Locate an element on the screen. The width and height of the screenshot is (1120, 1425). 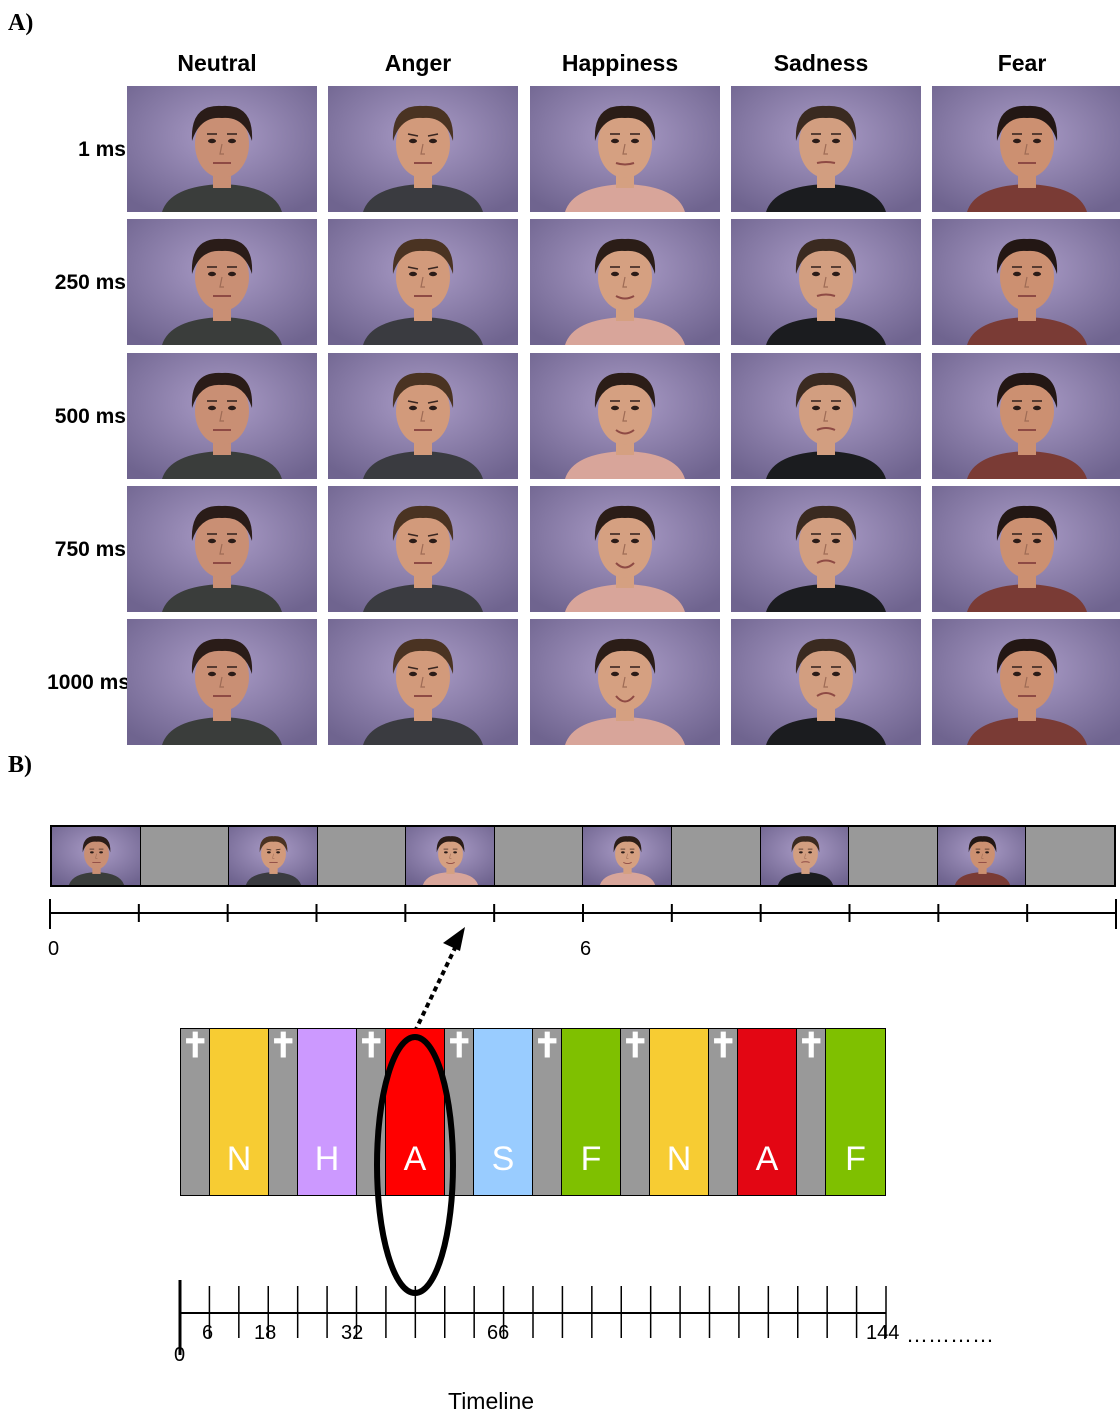
emotion-letter: S is located at coordinates (503, 1159).